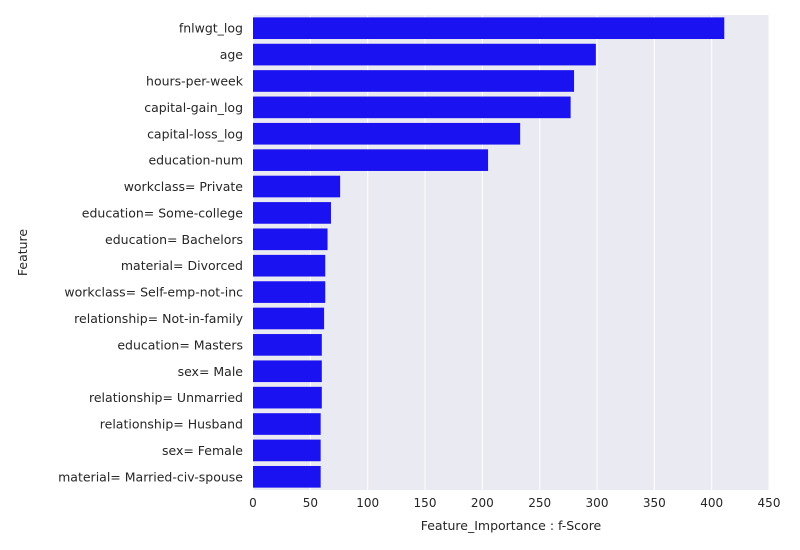  I want to click on x-axis-label: Feature_Importance : f-Score, so click(511, 525).